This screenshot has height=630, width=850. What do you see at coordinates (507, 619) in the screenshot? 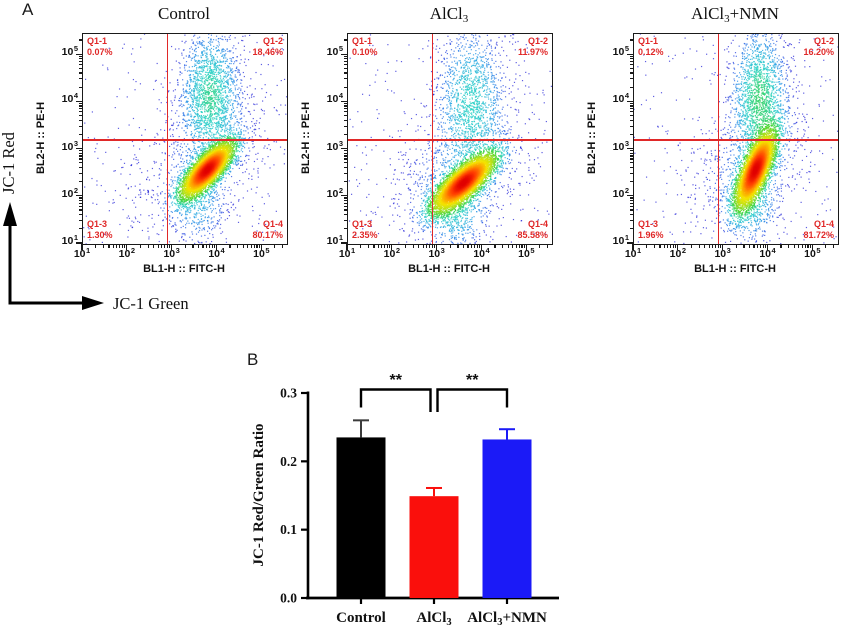
I see `bar-category-label: AlCl3+NMN` at bounding box center [507, 619].